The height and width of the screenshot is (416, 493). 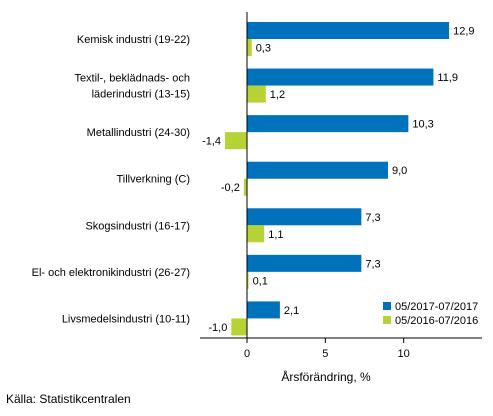 What do you see at coordinates (404, 354) in the screenshot?
I see `x-tick-label: 10` at bounding box center [404, 354].